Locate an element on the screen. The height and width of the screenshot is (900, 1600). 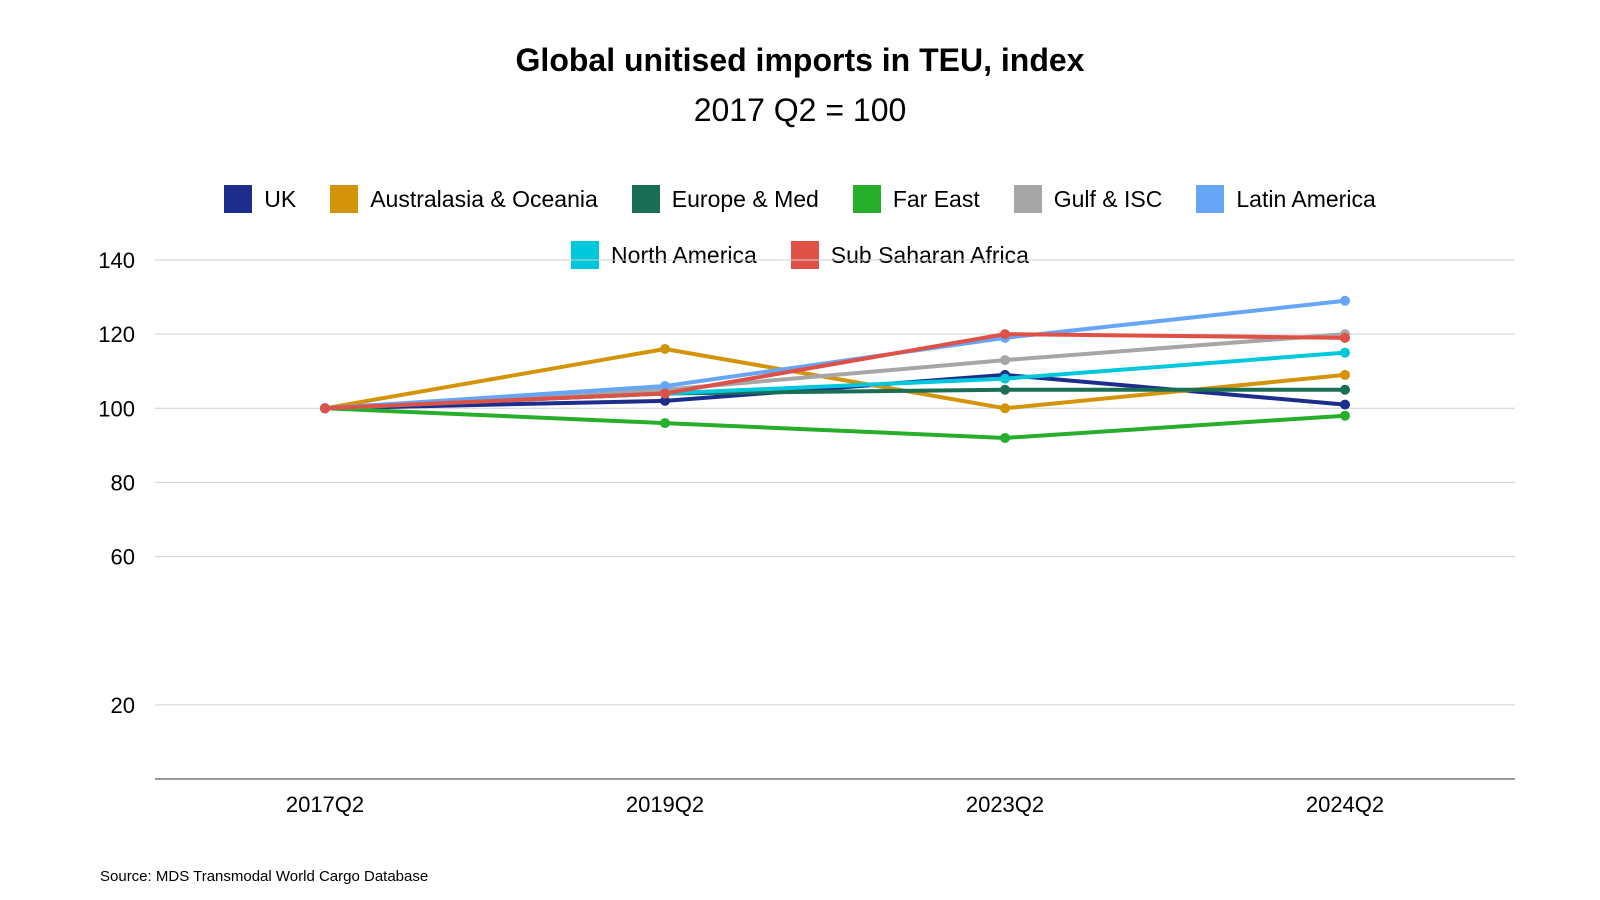
legend-label: UK is located at coordinates (280, 198).